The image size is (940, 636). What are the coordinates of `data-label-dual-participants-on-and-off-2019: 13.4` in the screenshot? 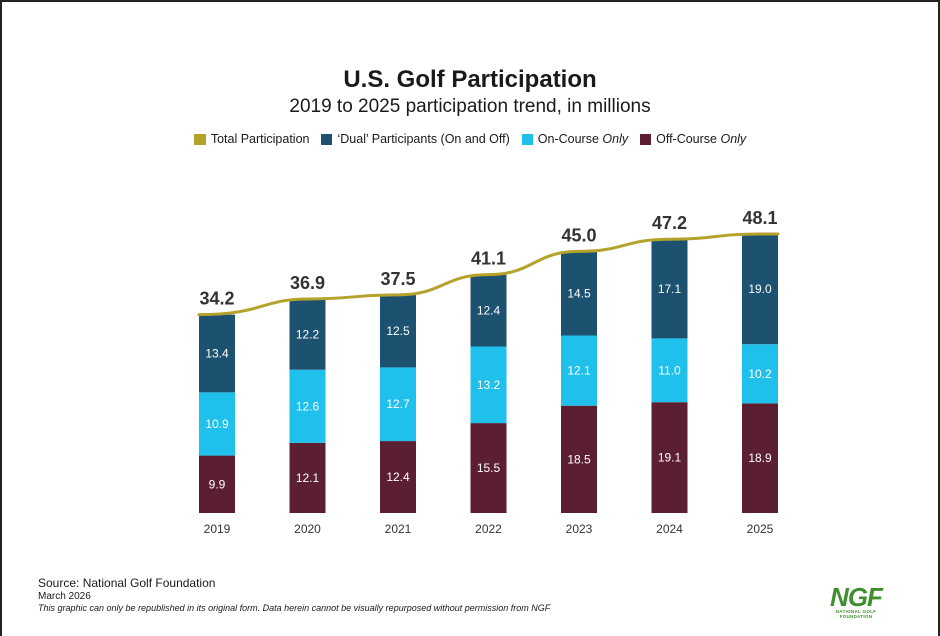 It's located at (217, 353).